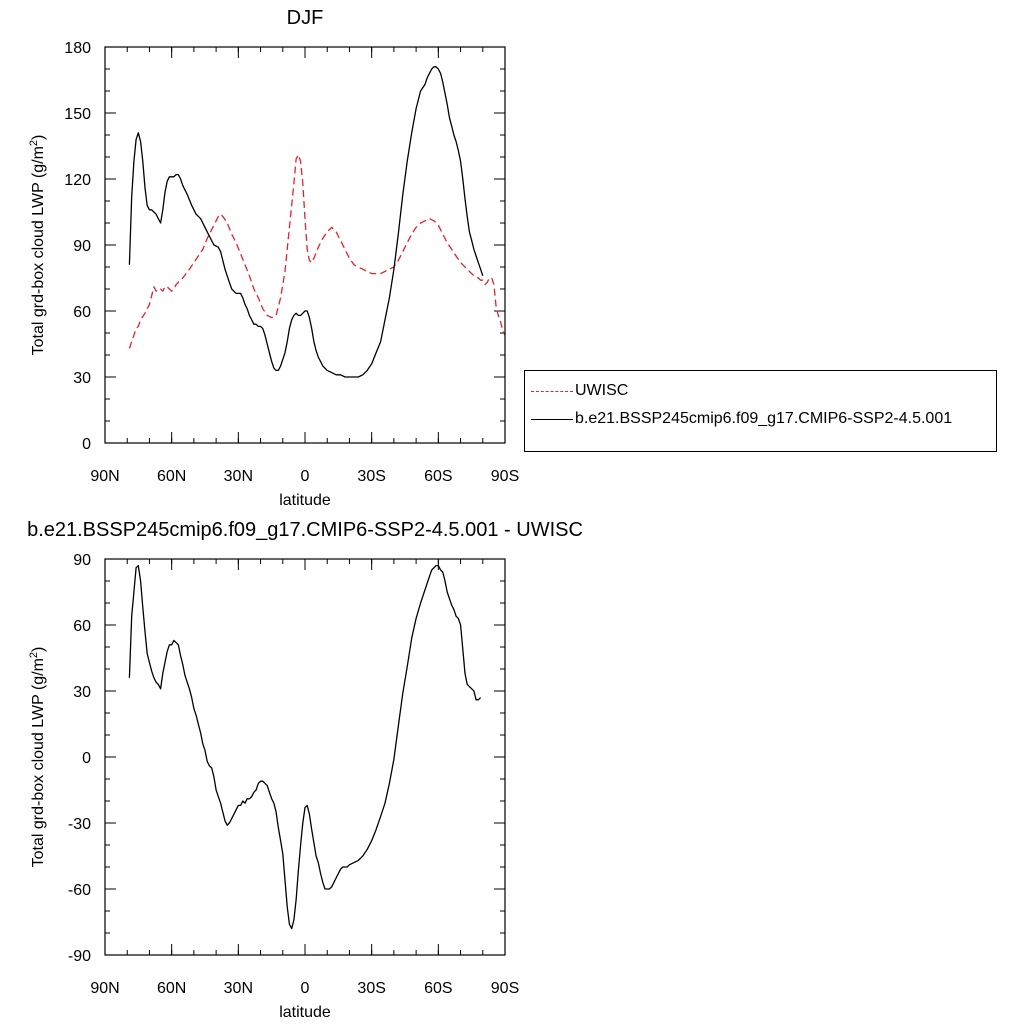 This screenshot has width=1024, height=1024. I want to click on legend-swatch-model, so click(552, 419).